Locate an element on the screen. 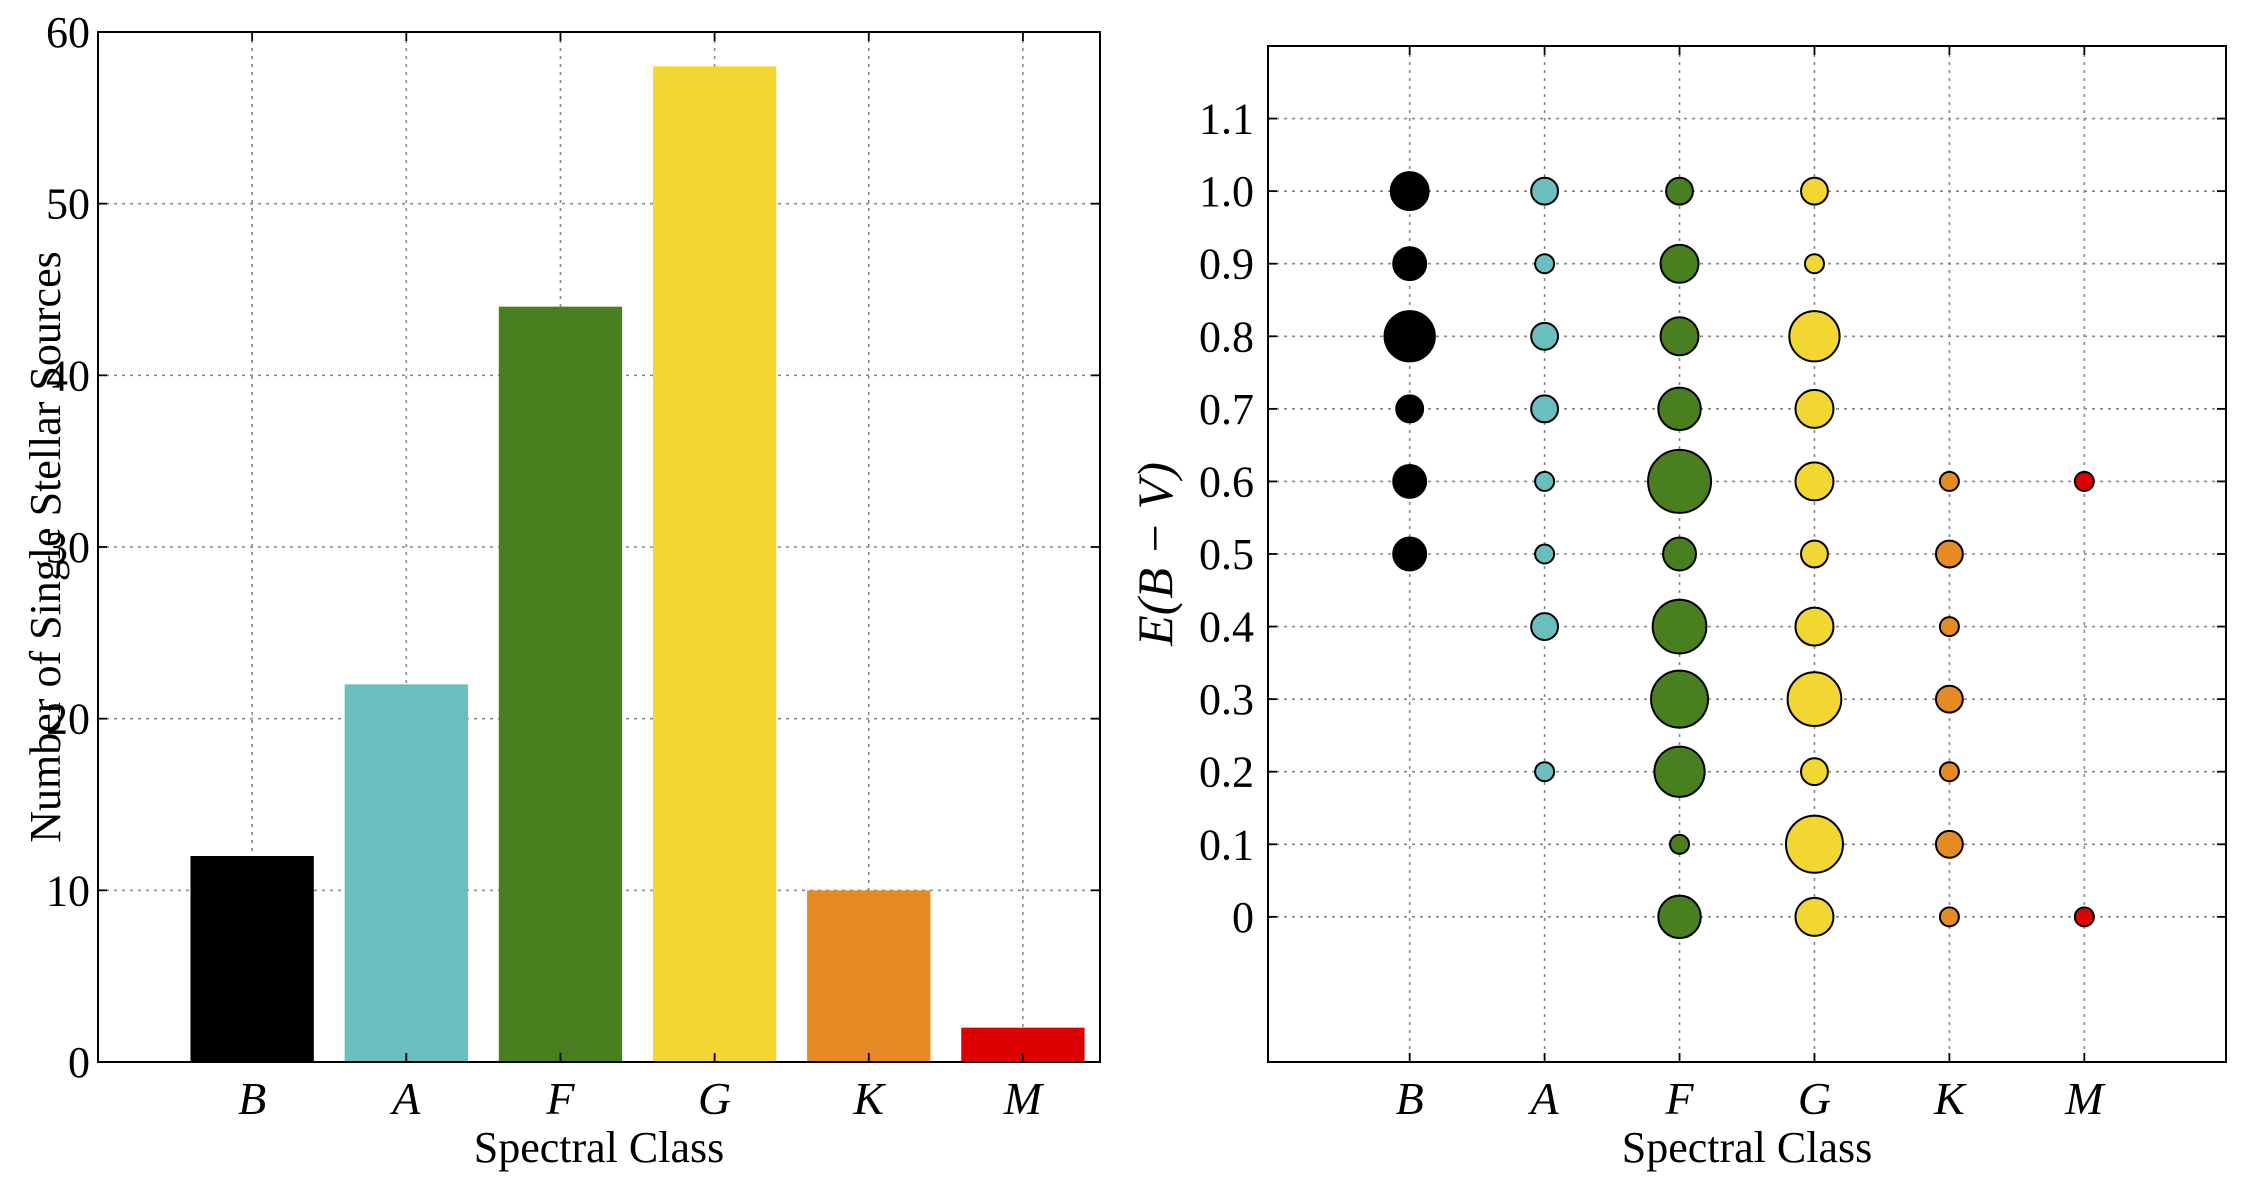  bar-chart-y-tick-label: 30 is located at coordinates (68, 547).